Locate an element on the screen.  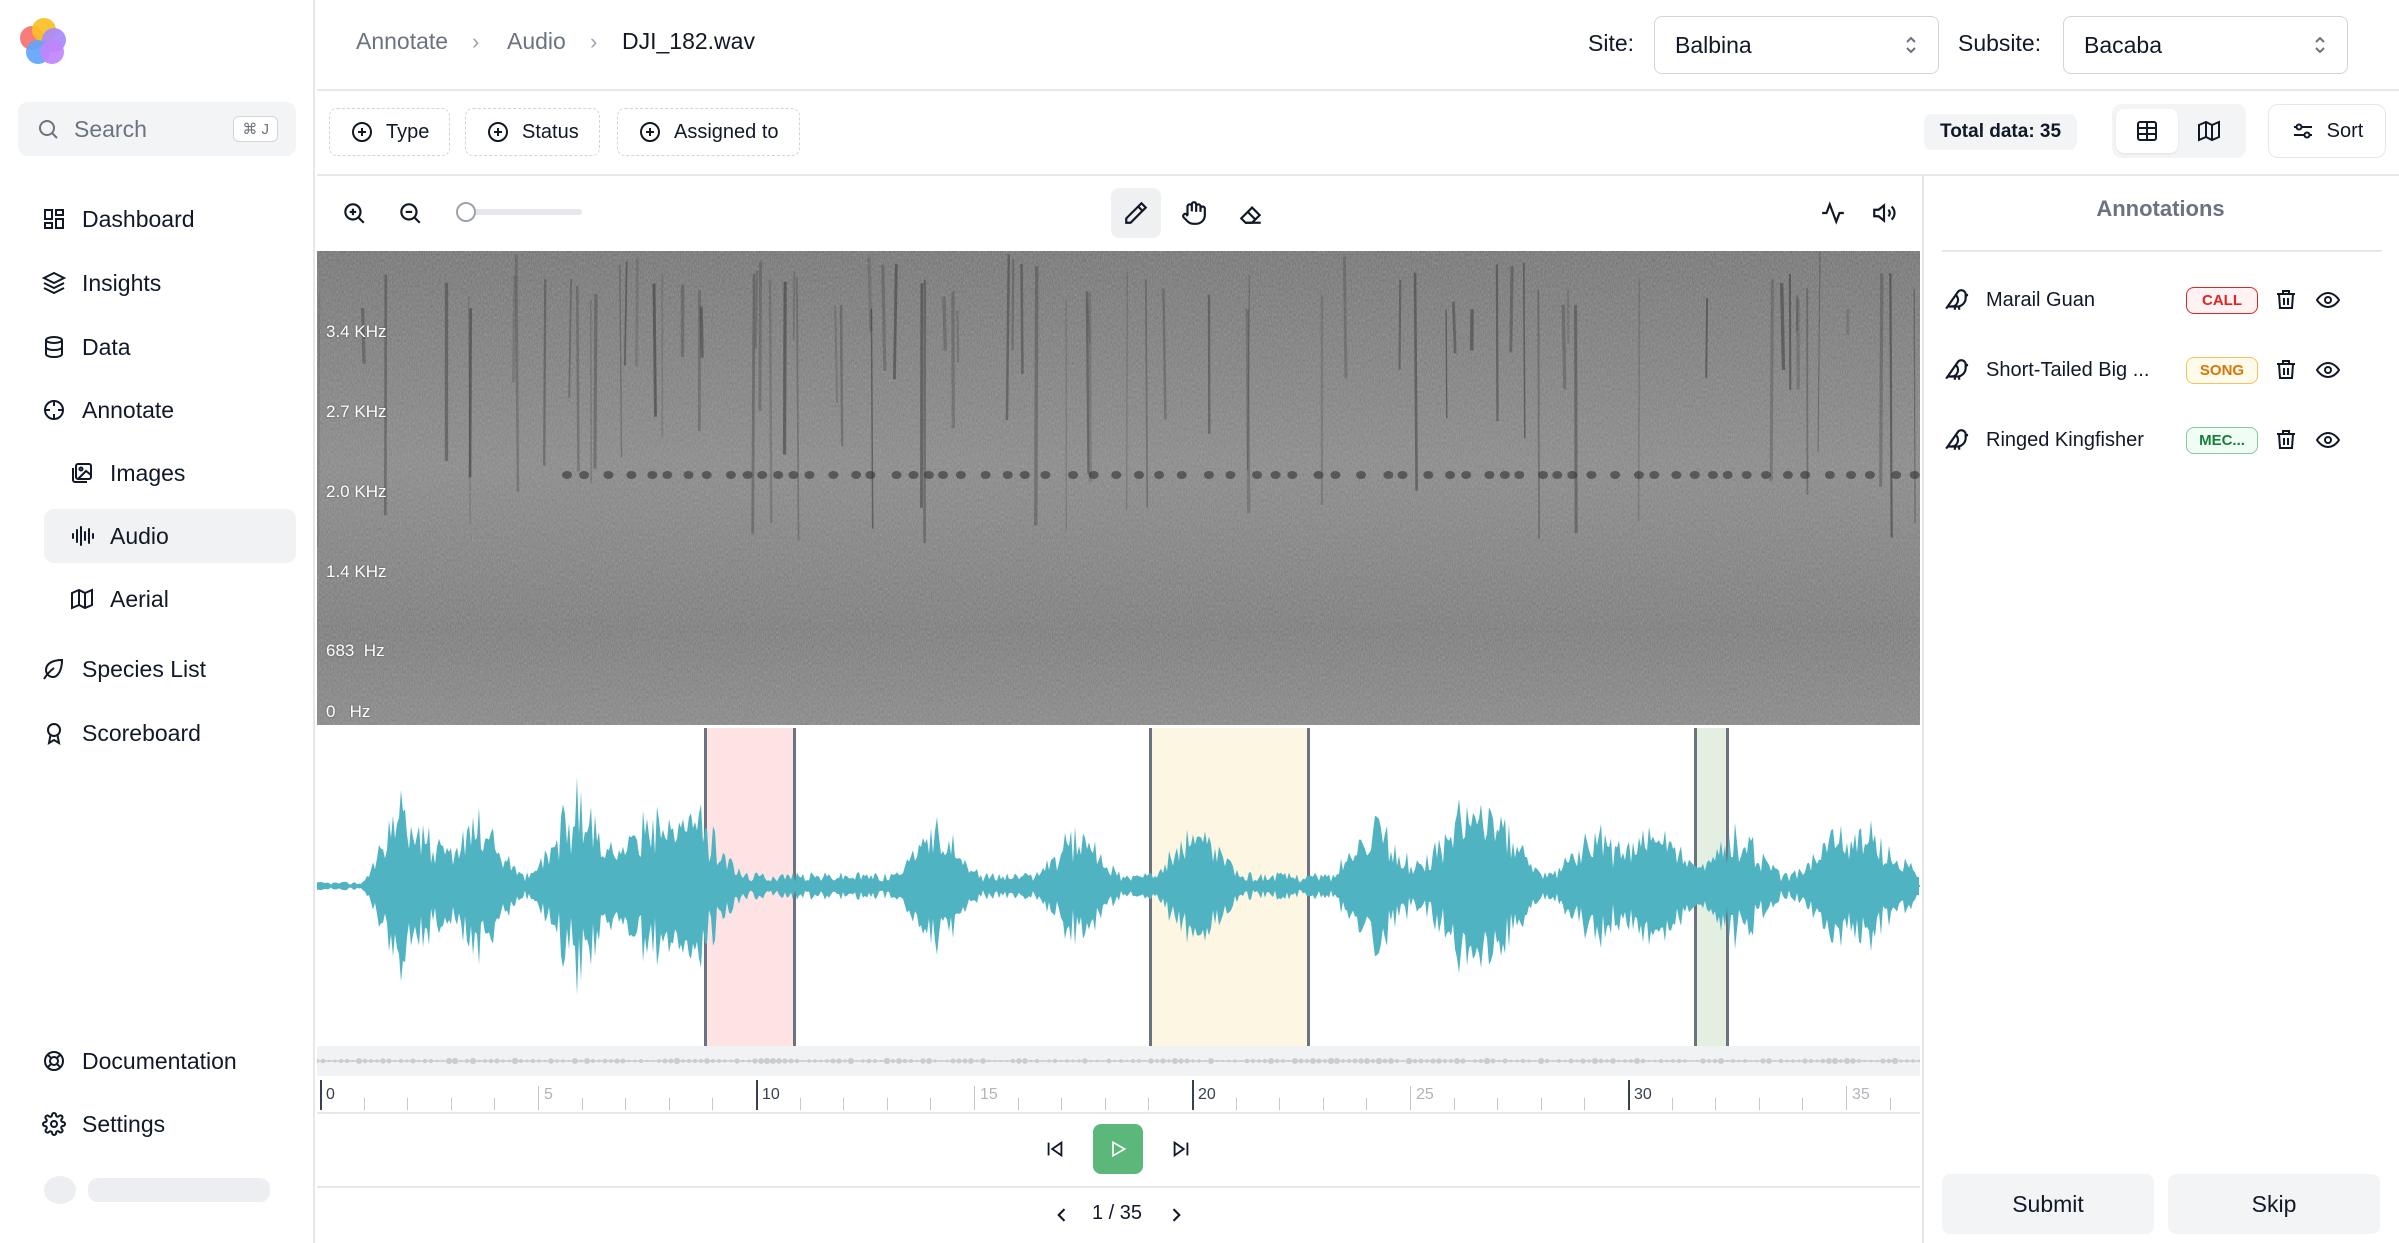
sidebar-item-label: Species List is located at coordinates (144, 668).